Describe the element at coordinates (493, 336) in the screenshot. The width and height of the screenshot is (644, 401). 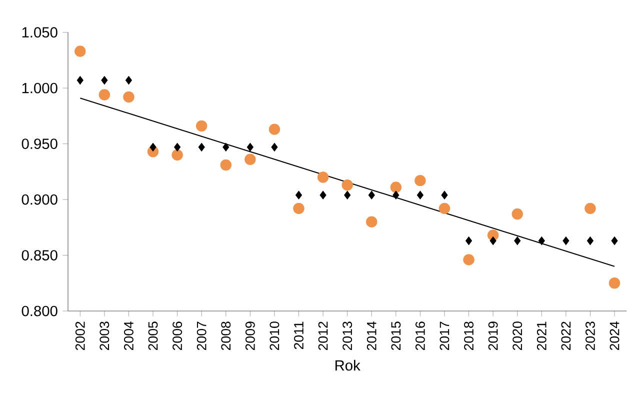
I see `x-tick-label: 2019` at that location.